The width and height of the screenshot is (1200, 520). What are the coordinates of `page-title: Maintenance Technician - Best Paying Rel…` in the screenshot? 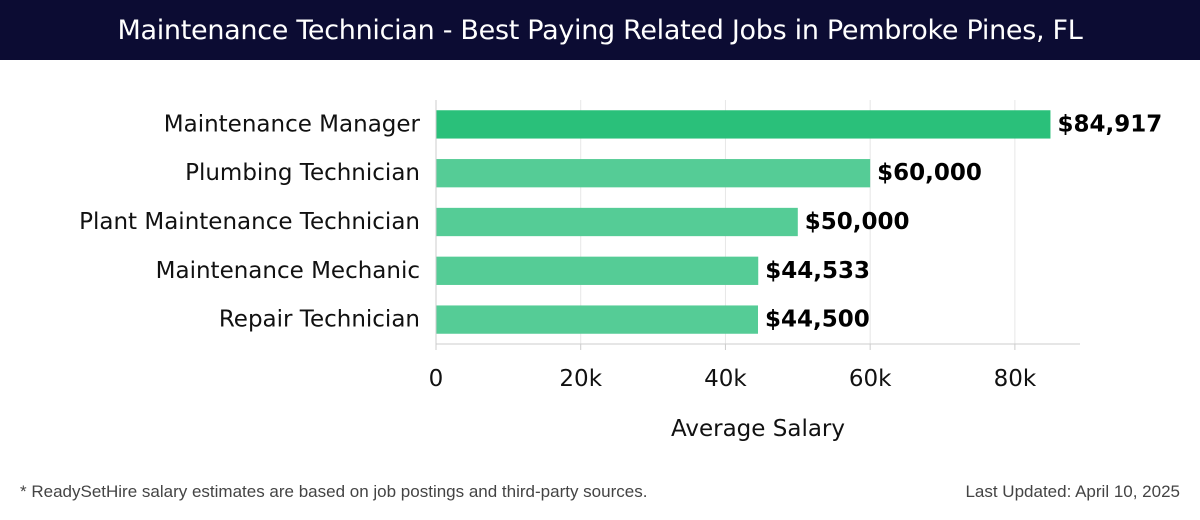 It's located at (600, 30).